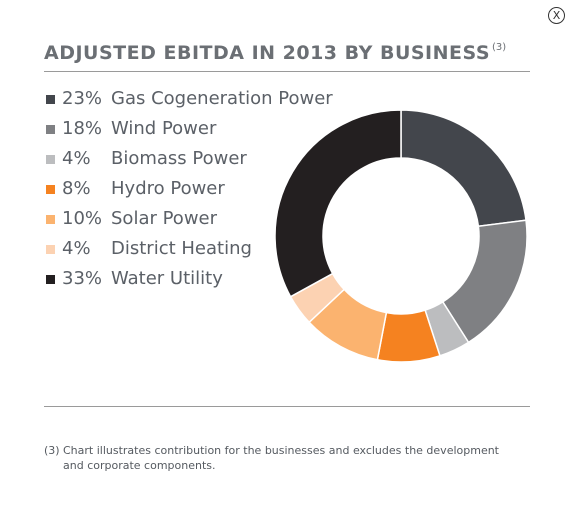  What do you see at coordinates (463, 168) in the screenshot?
I see `donut-slice-gas-cogeneration-power` at bounding box center [463, 168].